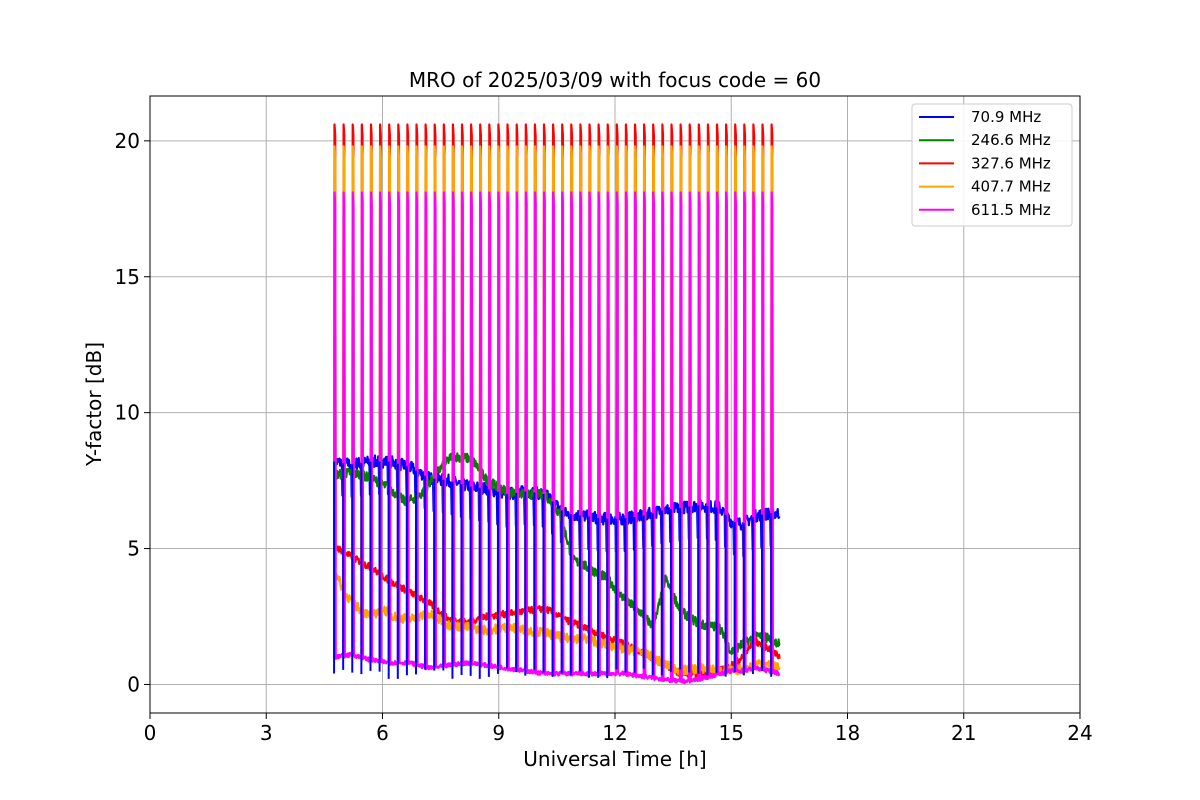 The image size is (1200, 800). Describe the element at coordinates (382, 733) in the screenshot. I see `x-tick-label: 6` at that location.